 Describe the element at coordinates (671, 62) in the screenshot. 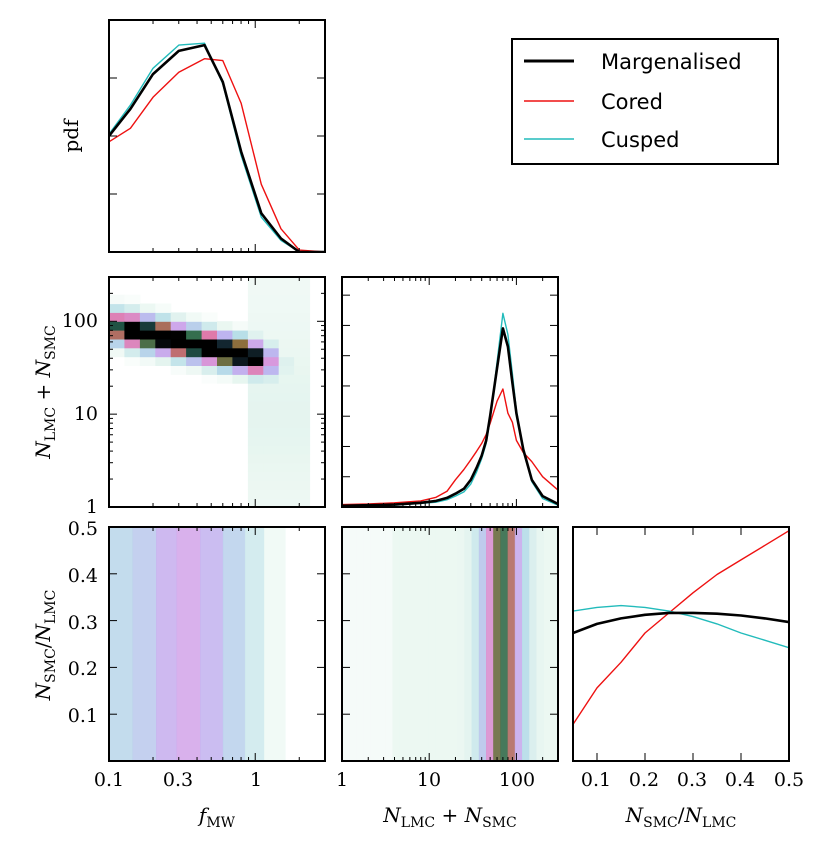

I see `legend-label-margenalised: Margenalised` at that location.